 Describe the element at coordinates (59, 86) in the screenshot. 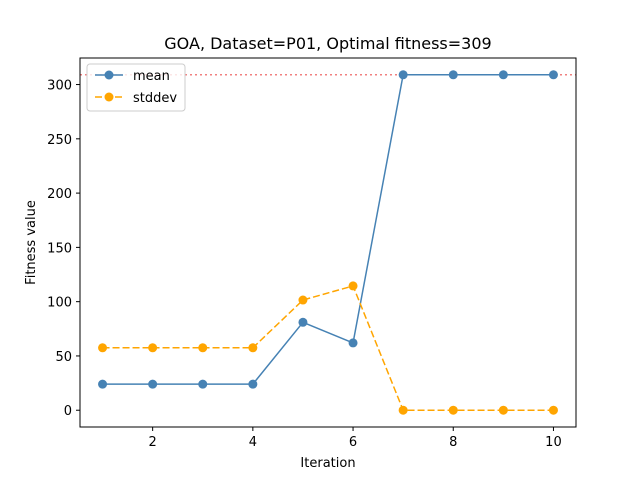

I see `y-tick-label: 300` at that location.